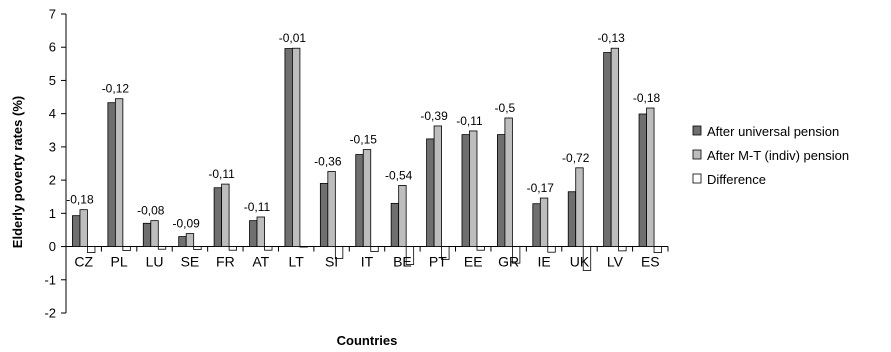  What do you see at coordinates (438, 262) in the screenshot?
I see `x-tick-label-pt: PT` at bounding box center [438, 262].